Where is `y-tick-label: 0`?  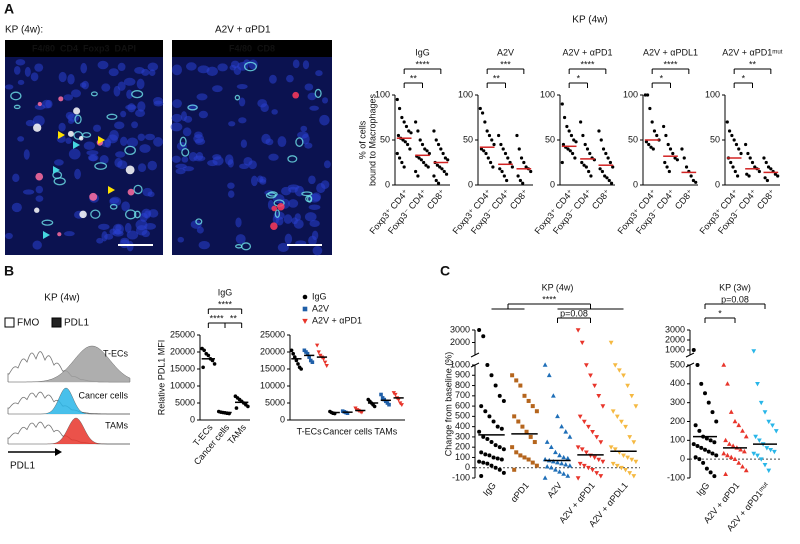 y-tick-label: 0 is located at coordinates (682, 459).